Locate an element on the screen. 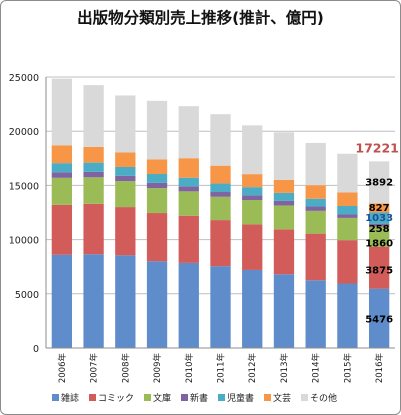  bar-2009年-コミック is located at coordinates (157, 237).